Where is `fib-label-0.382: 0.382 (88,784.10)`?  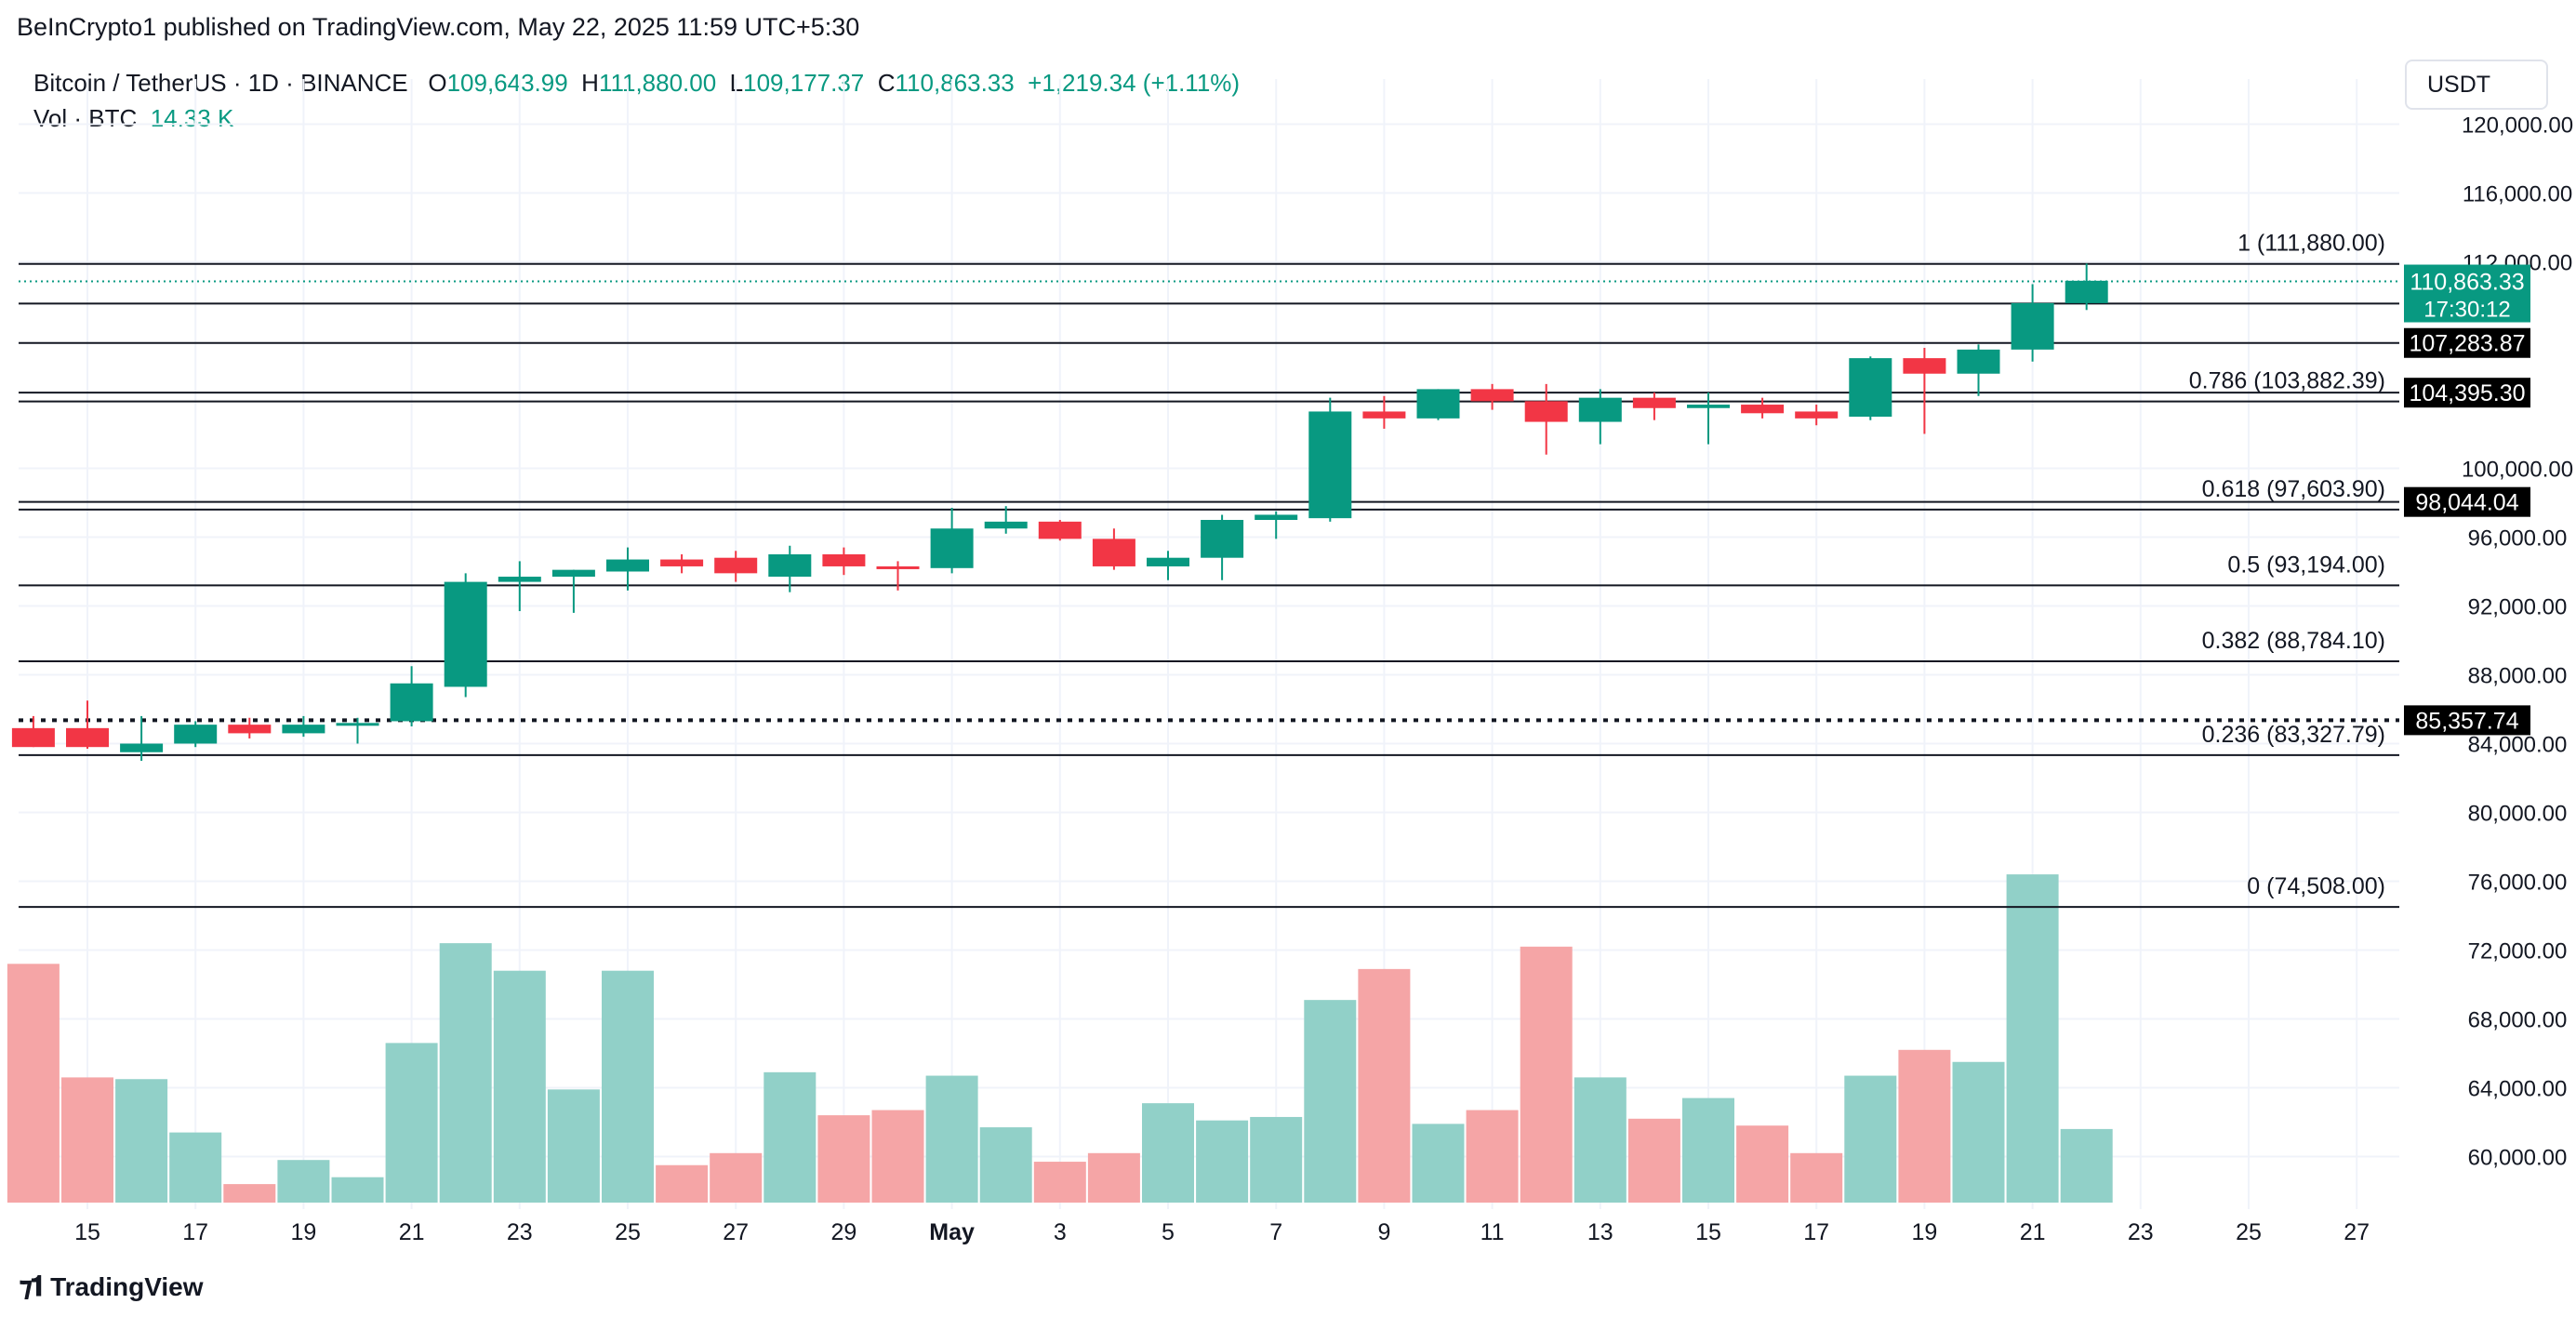 fib-label-0.382: 0.382 (88,784.10) is located at coordinates (2293, 641).